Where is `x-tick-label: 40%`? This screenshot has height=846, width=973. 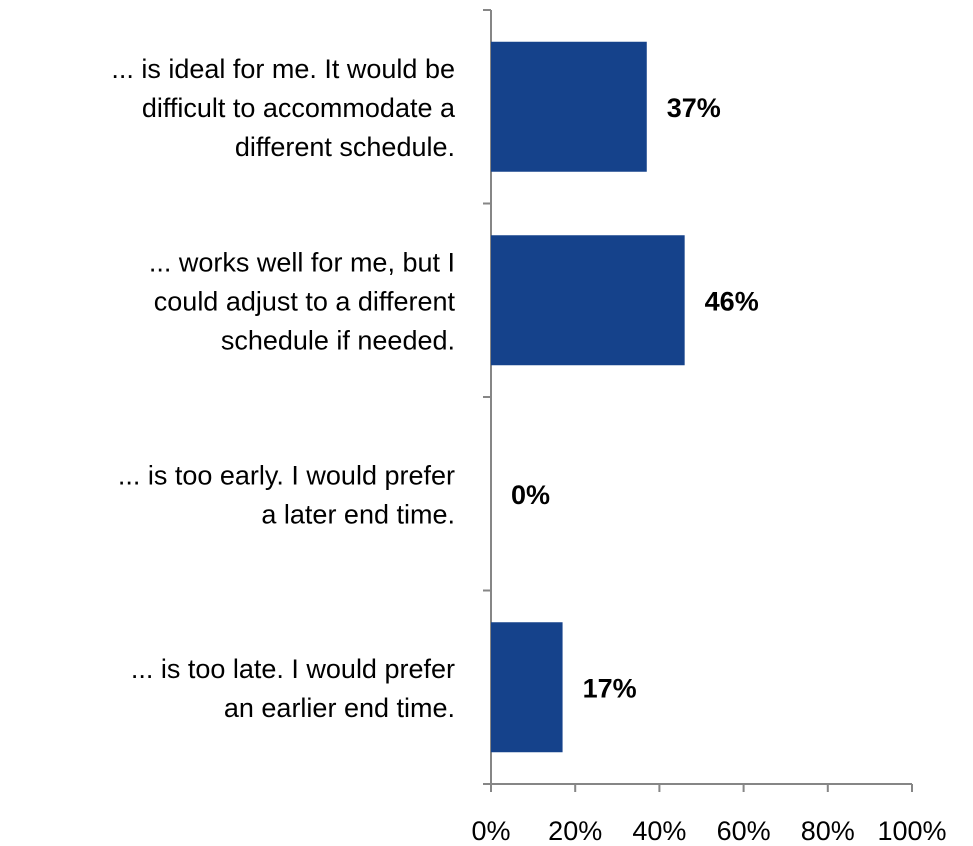 x-tick-label: 40% is located at coordinates (659, 831).